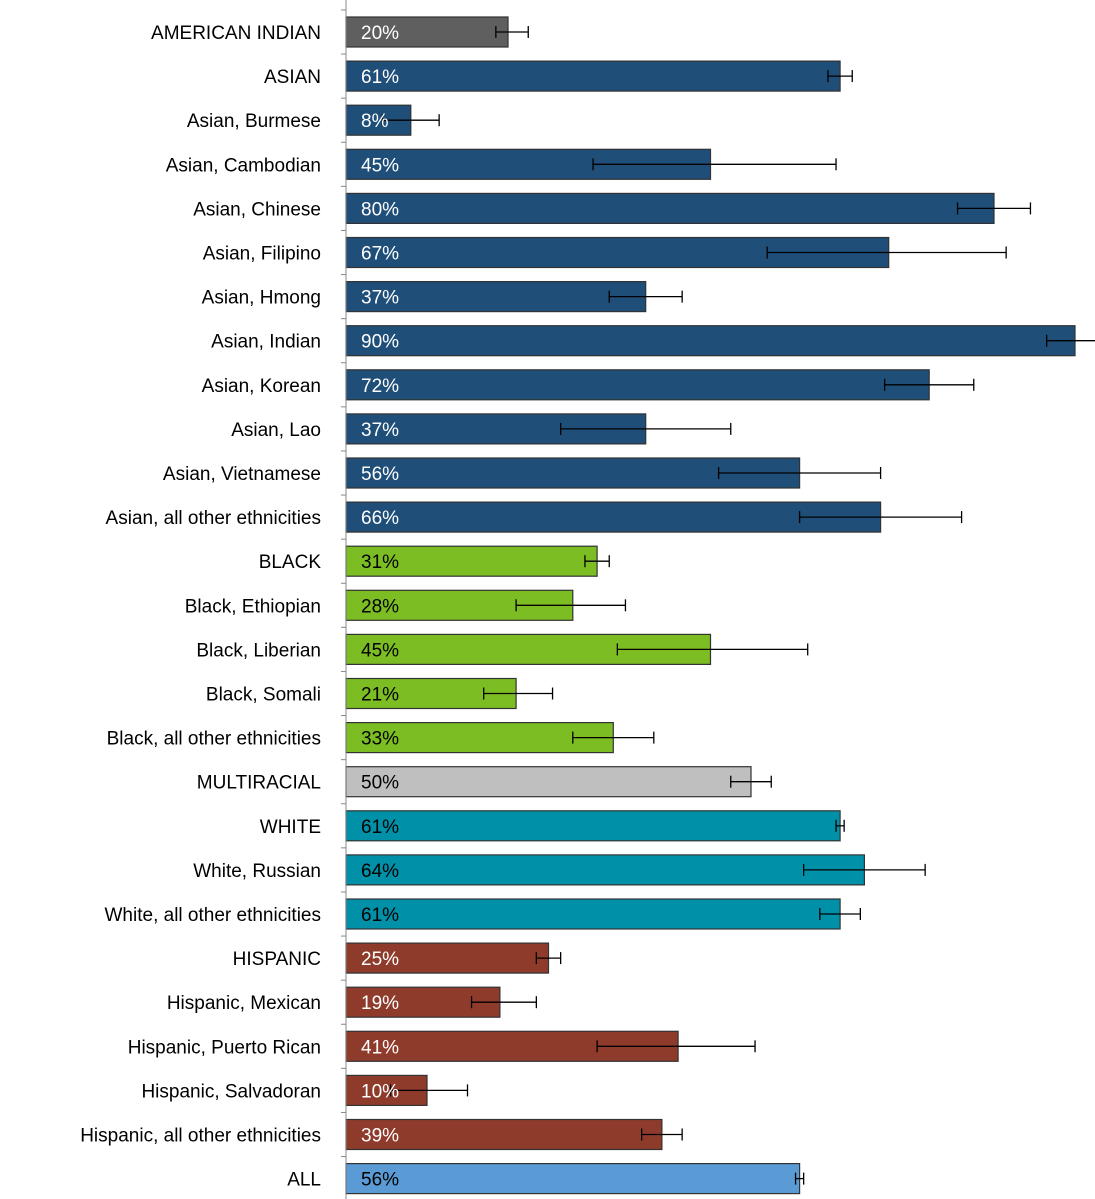  I want to click on category-label: Asian, Korean, so click(261, 386).